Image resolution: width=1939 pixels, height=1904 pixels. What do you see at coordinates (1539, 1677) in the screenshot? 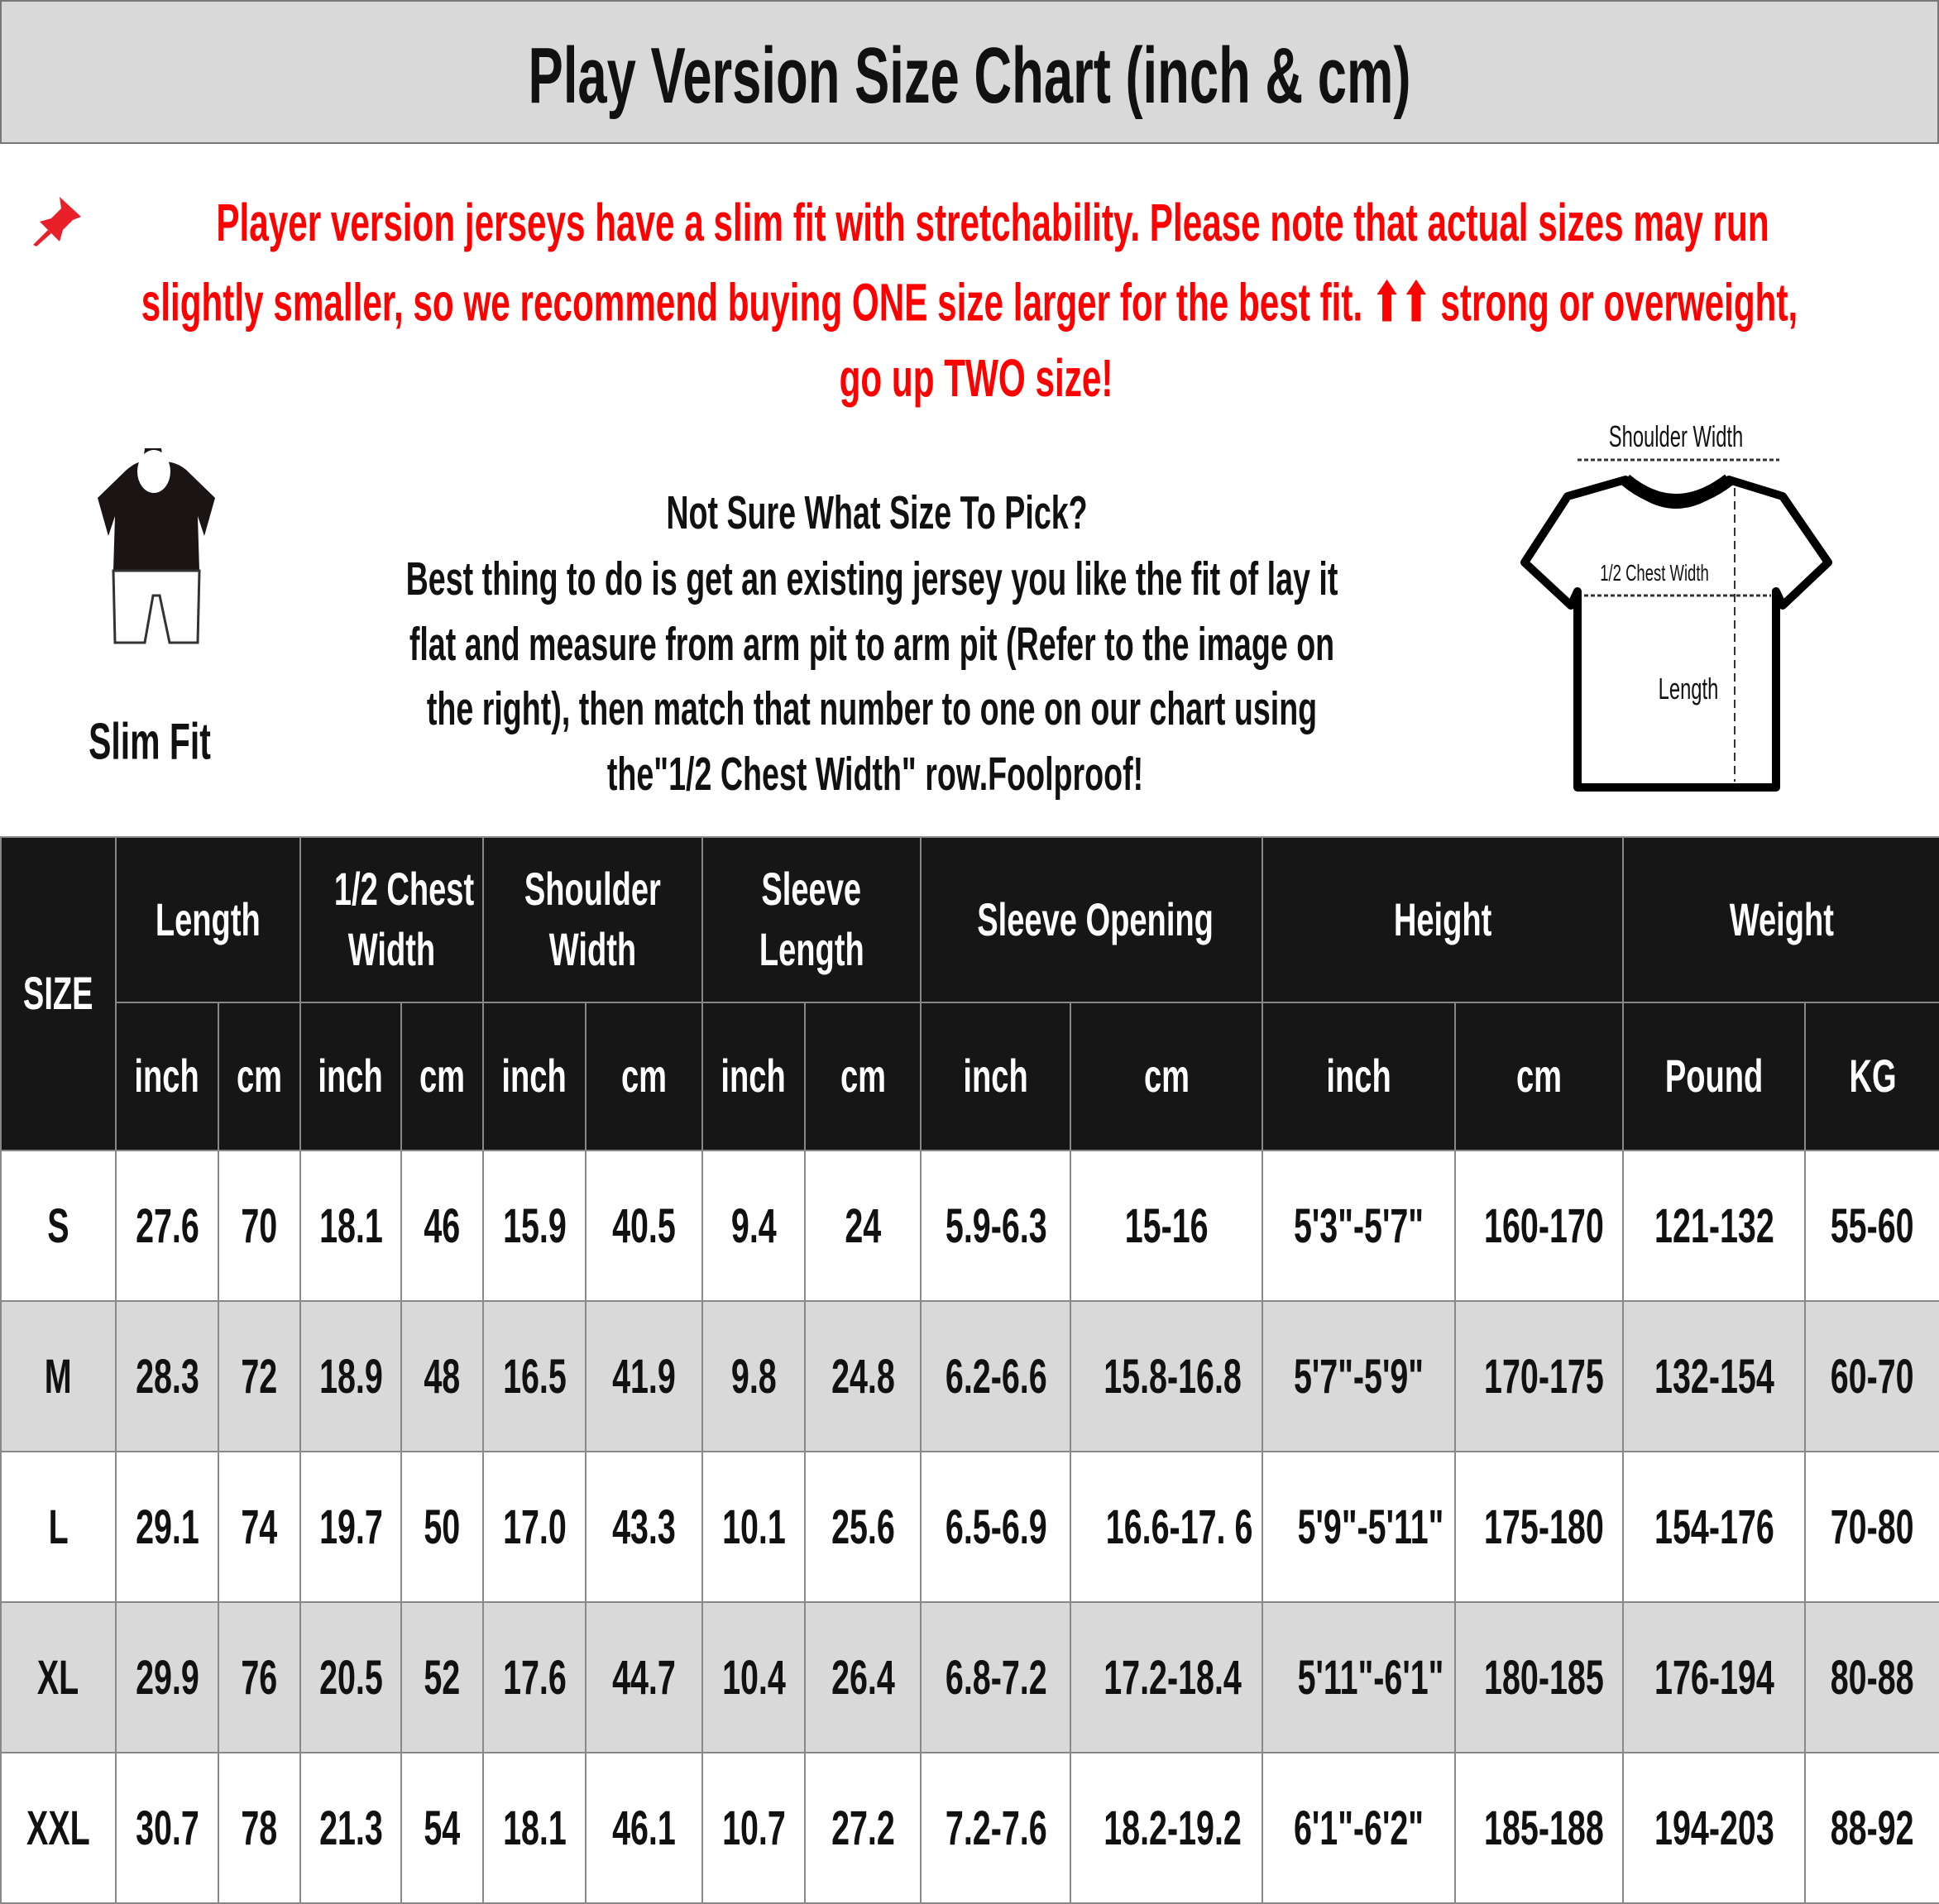
I see `value-cell: 180-185` at bounding box center [1539, 1677].